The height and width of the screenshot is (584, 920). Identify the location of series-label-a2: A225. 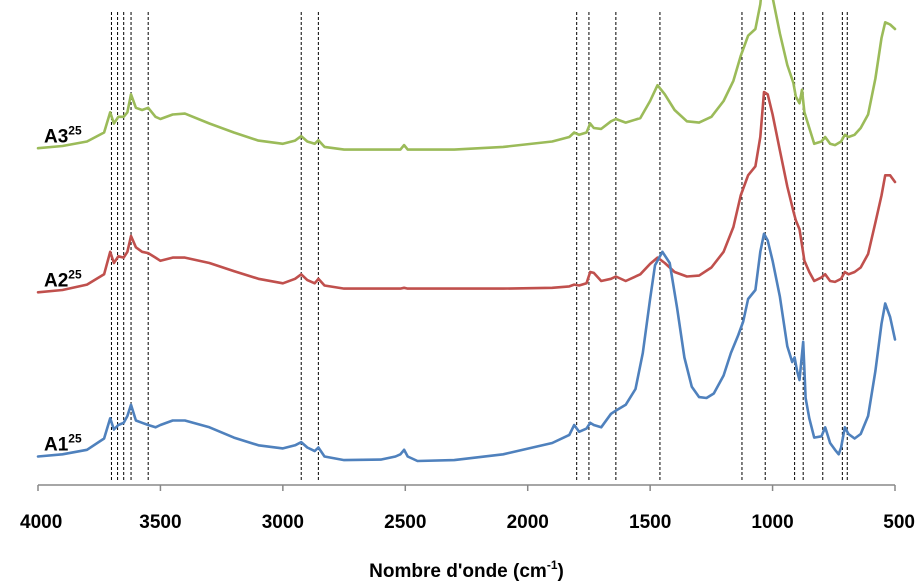
(63, 279).